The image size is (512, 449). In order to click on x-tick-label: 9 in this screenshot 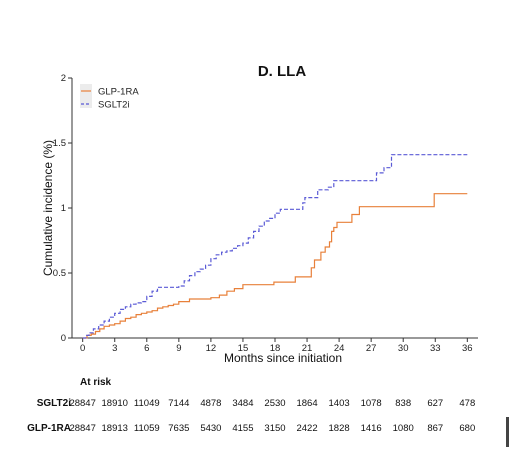, I will do `click(178, 348)`.